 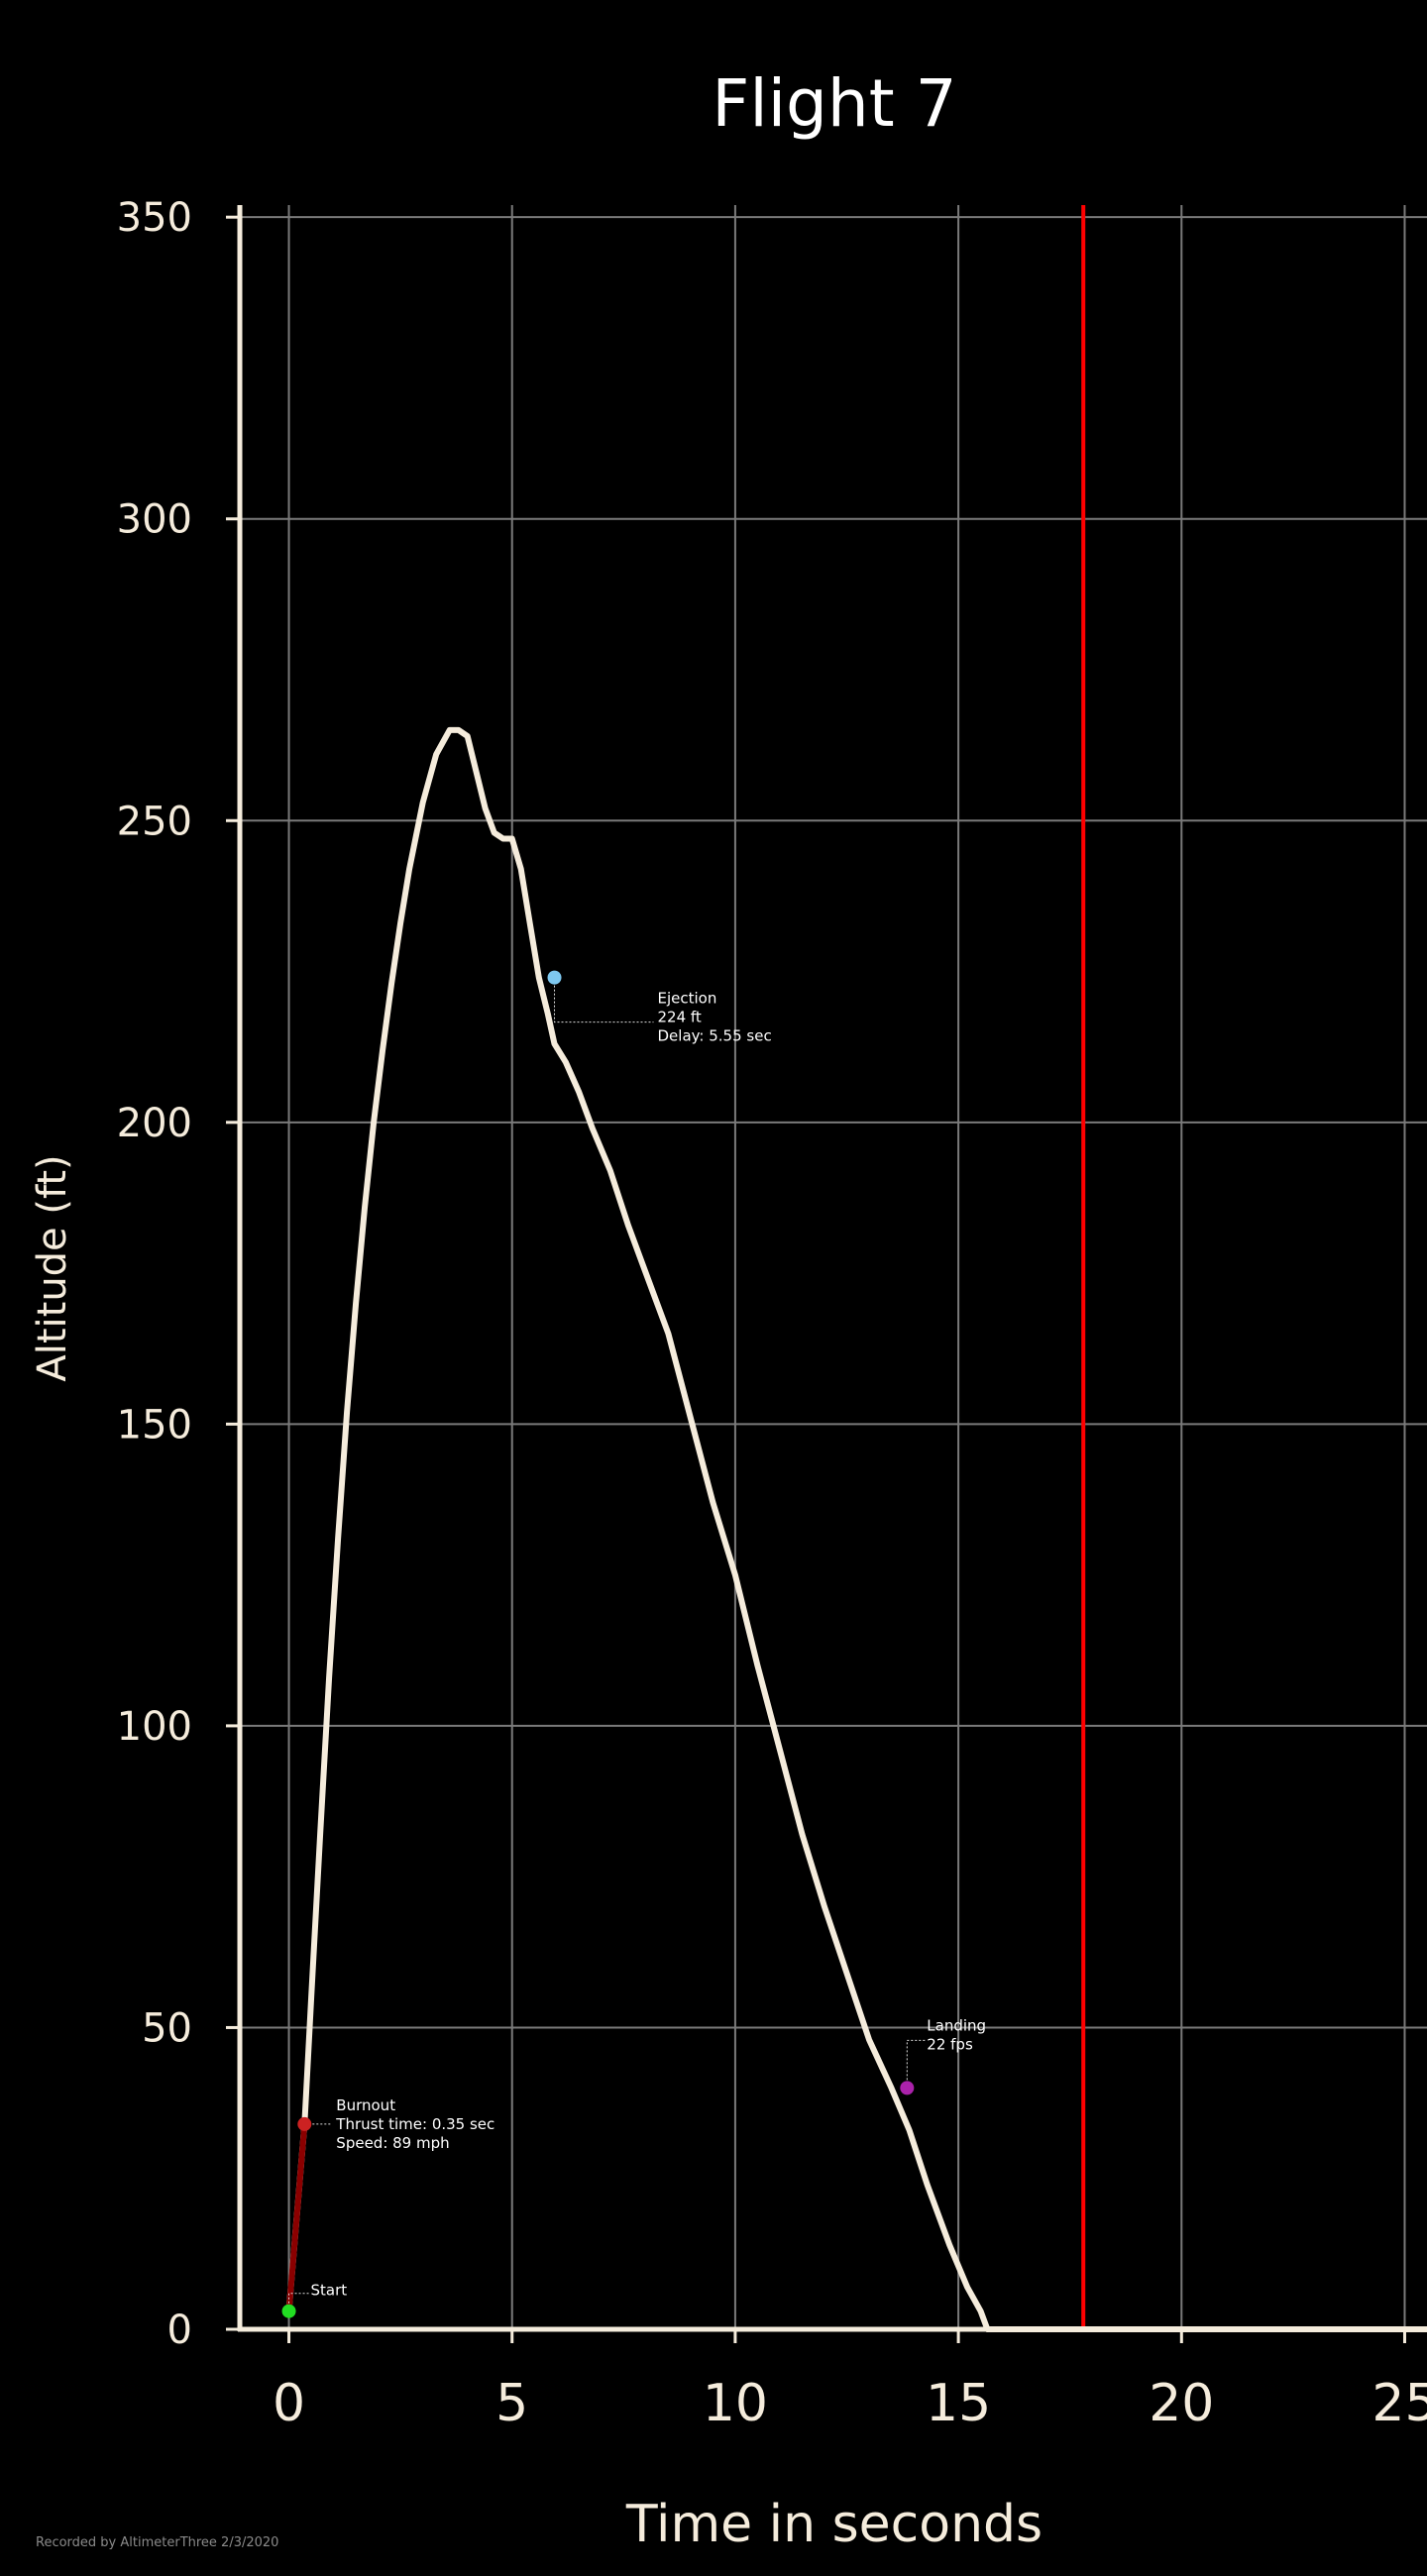 What do you see at coordinates (834, 103) in the screenshot?
I see `chart-title: Flight 7` at bounding box center [834, 103].